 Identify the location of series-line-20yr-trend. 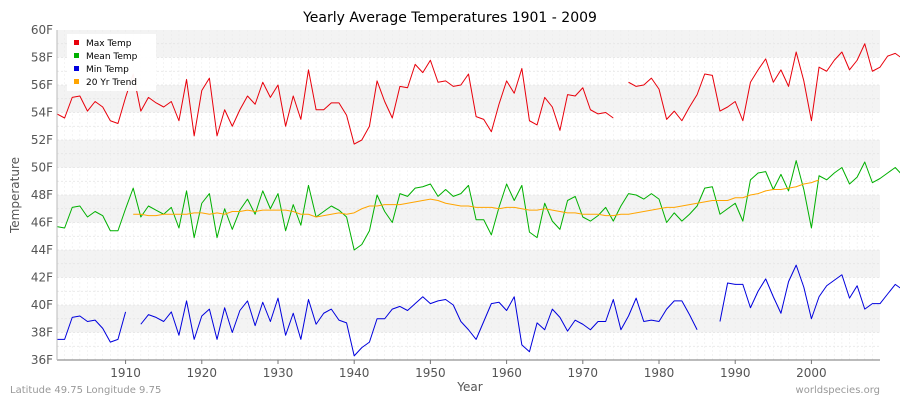
(476, 198).